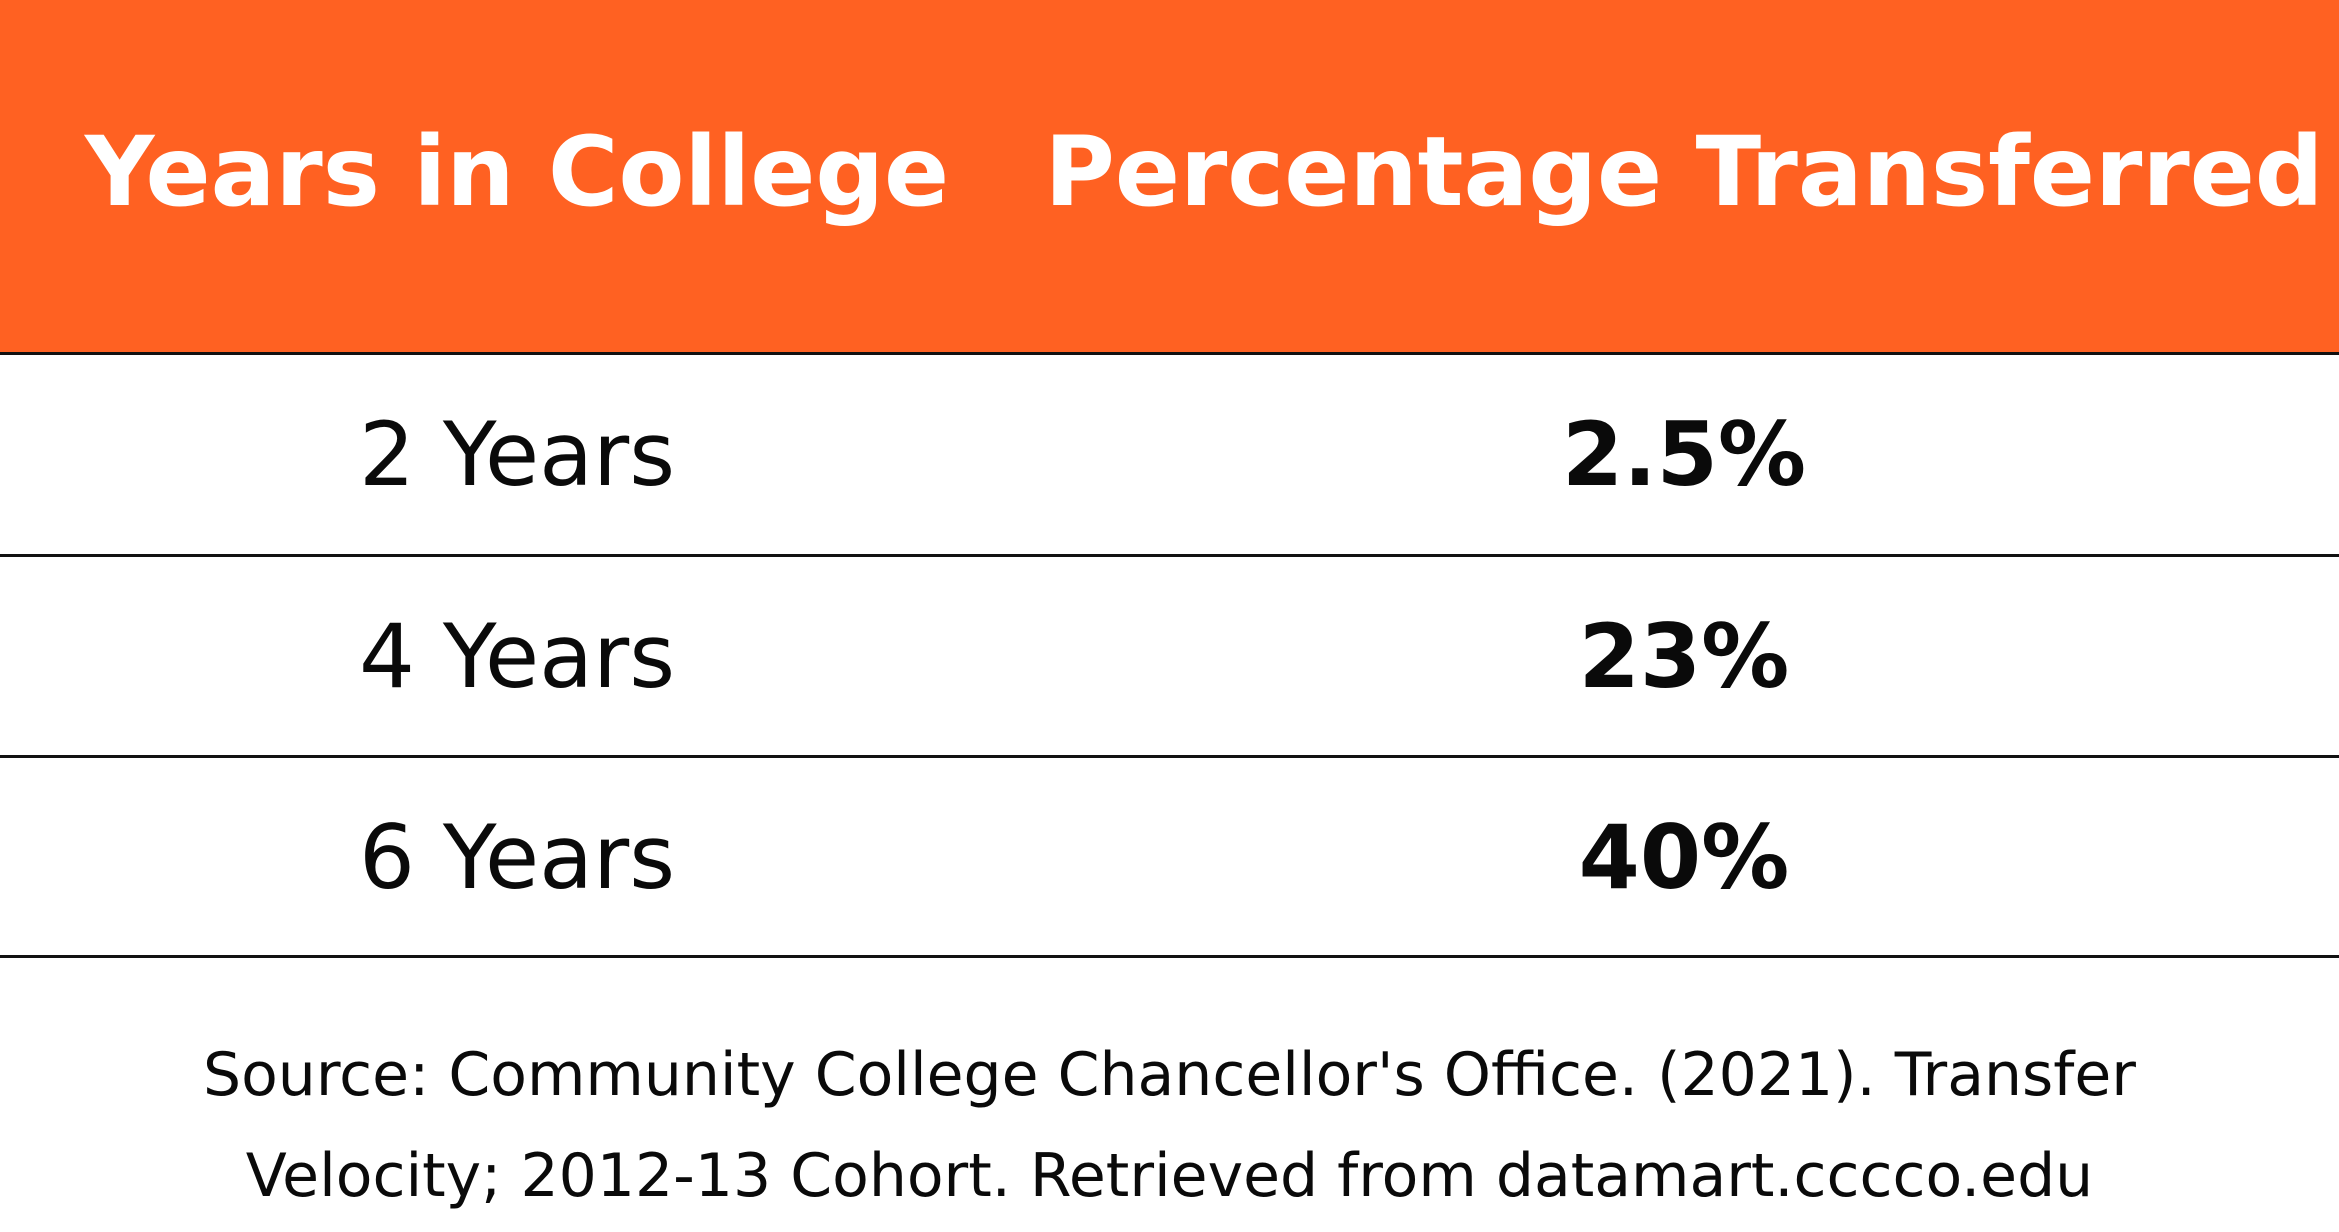  Describe the element at coordinates (517, 857) in the screenshot. I see `years-cell: 6 Years` at that location.